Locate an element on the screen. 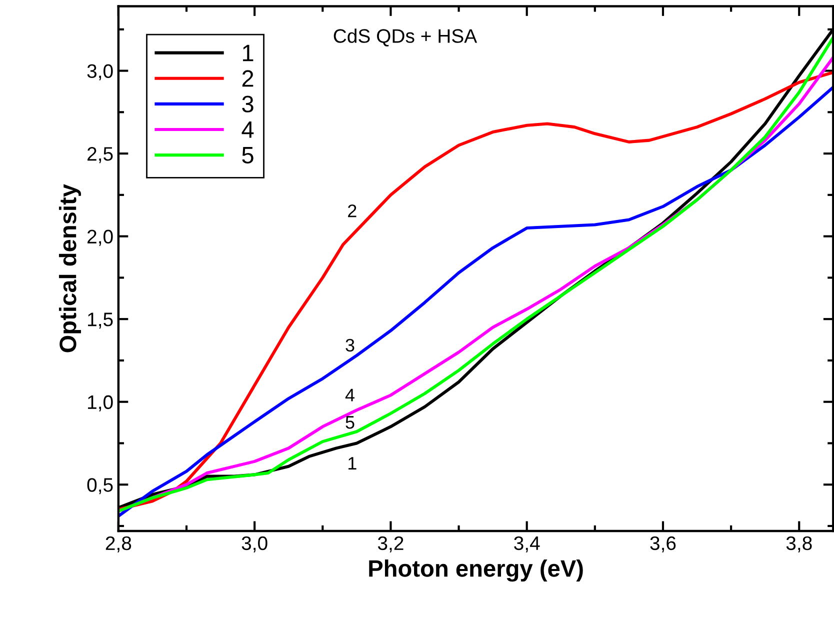 Image resolution: width=834 pixels, height=621 pixels. y-tick-label: 3,0 is located at coordinates (100, 72).